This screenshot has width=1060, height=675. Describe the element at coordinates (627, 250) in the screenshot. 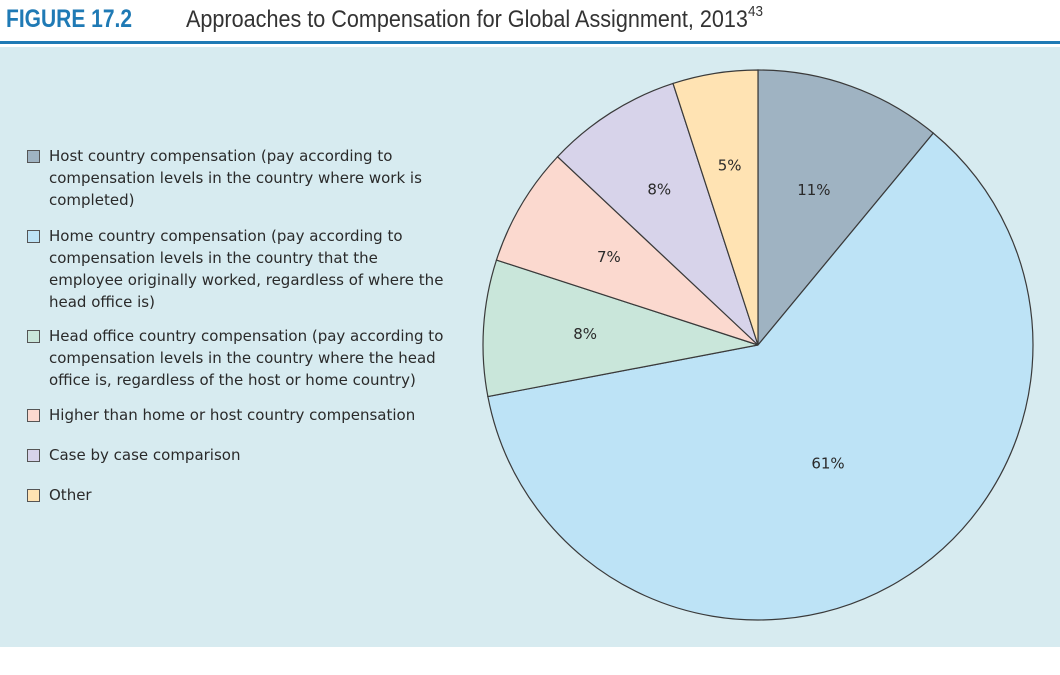

I see `pie-slice-higher` at that location.